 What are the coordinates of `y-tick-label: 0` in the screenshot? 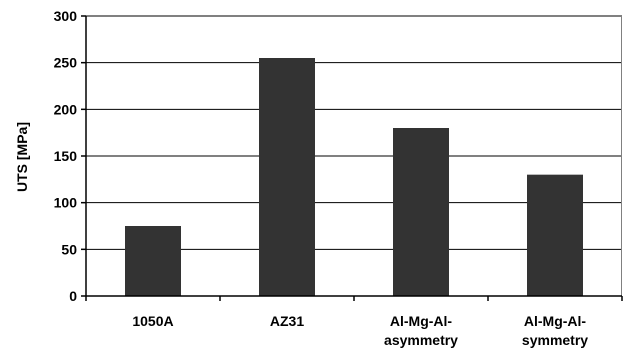 It's located at (73, 296).